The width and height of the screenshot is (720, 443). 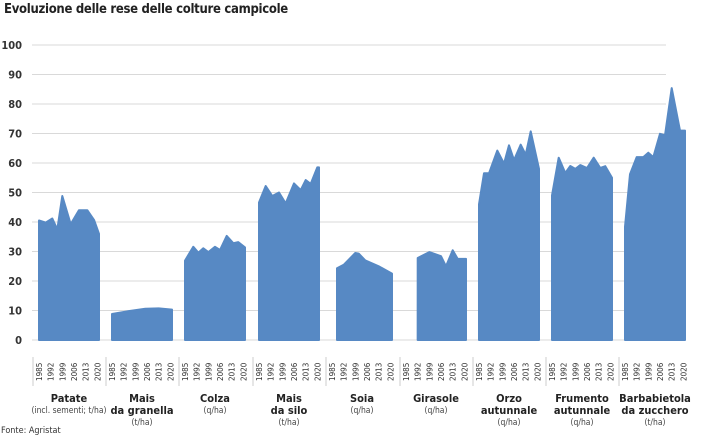 What do you see at coordinates (289, 410) in the screenshot?
I see `crop-name: da silo` at bounding box center [289, 410].